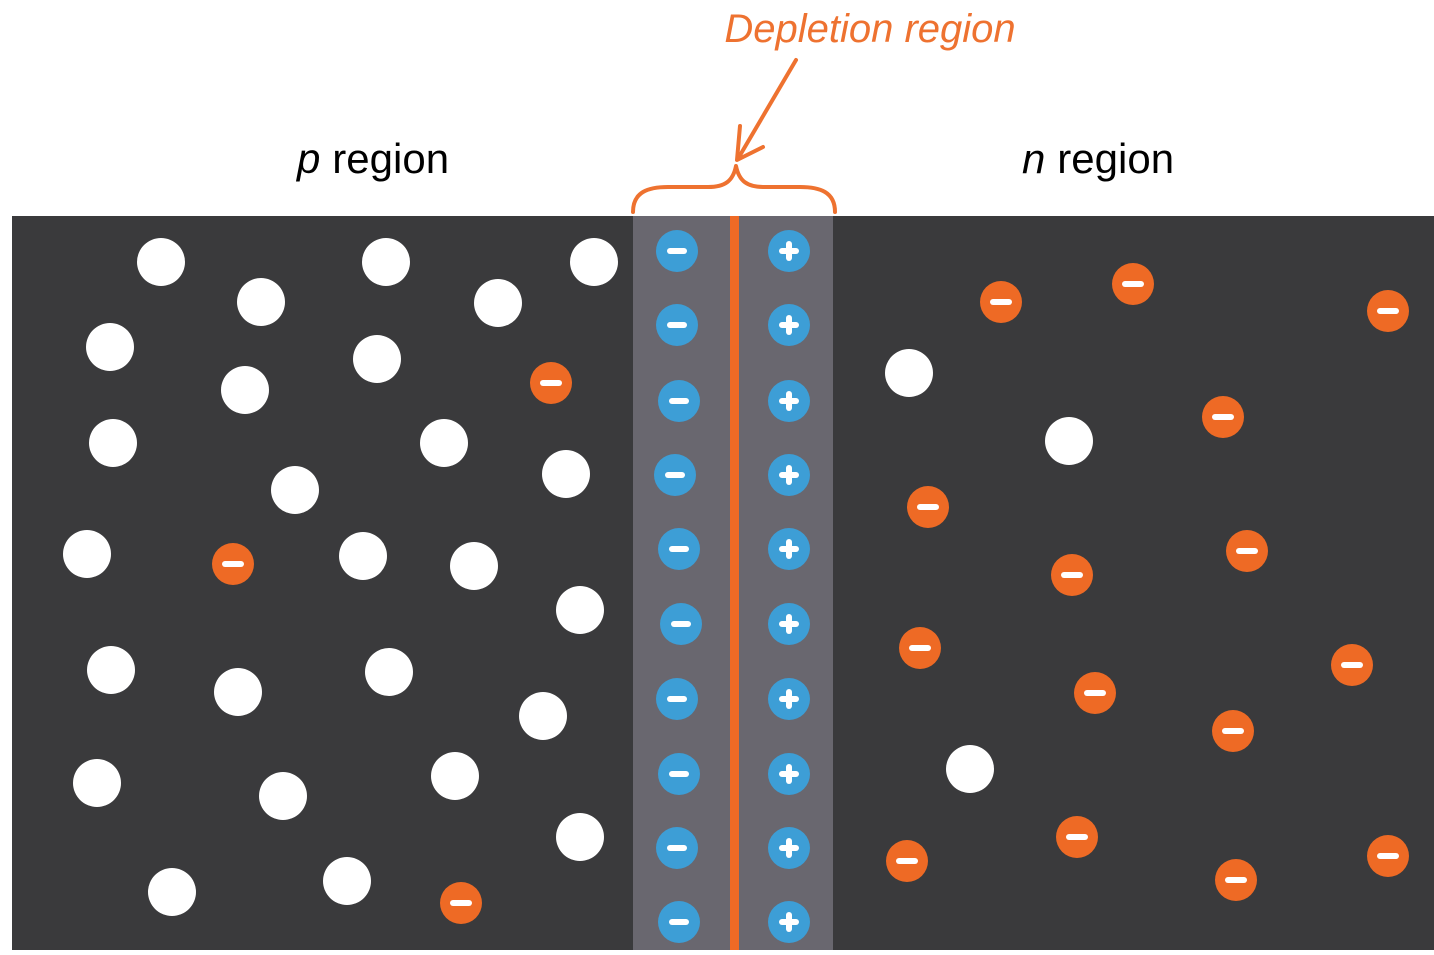  What do you see at coordinates (750, 143) in the screenshot?
I see `depletion-arrow-head` at bounding box center [750, 143].